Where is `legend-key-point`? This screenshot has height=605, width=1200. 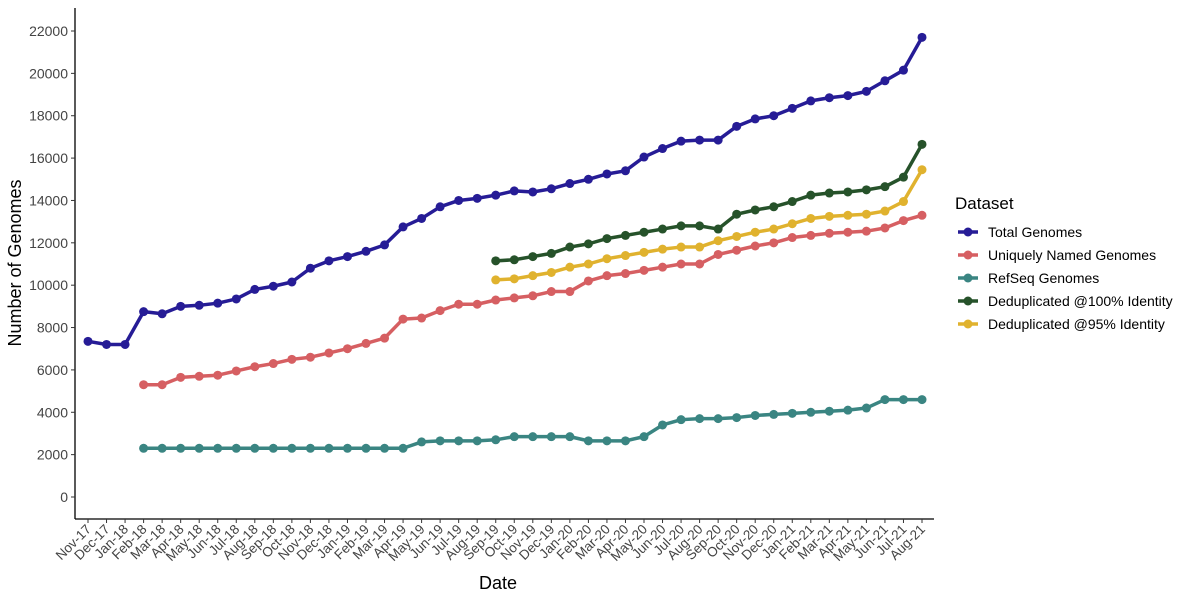
legend-key-point is located at coordinates (968, 232).